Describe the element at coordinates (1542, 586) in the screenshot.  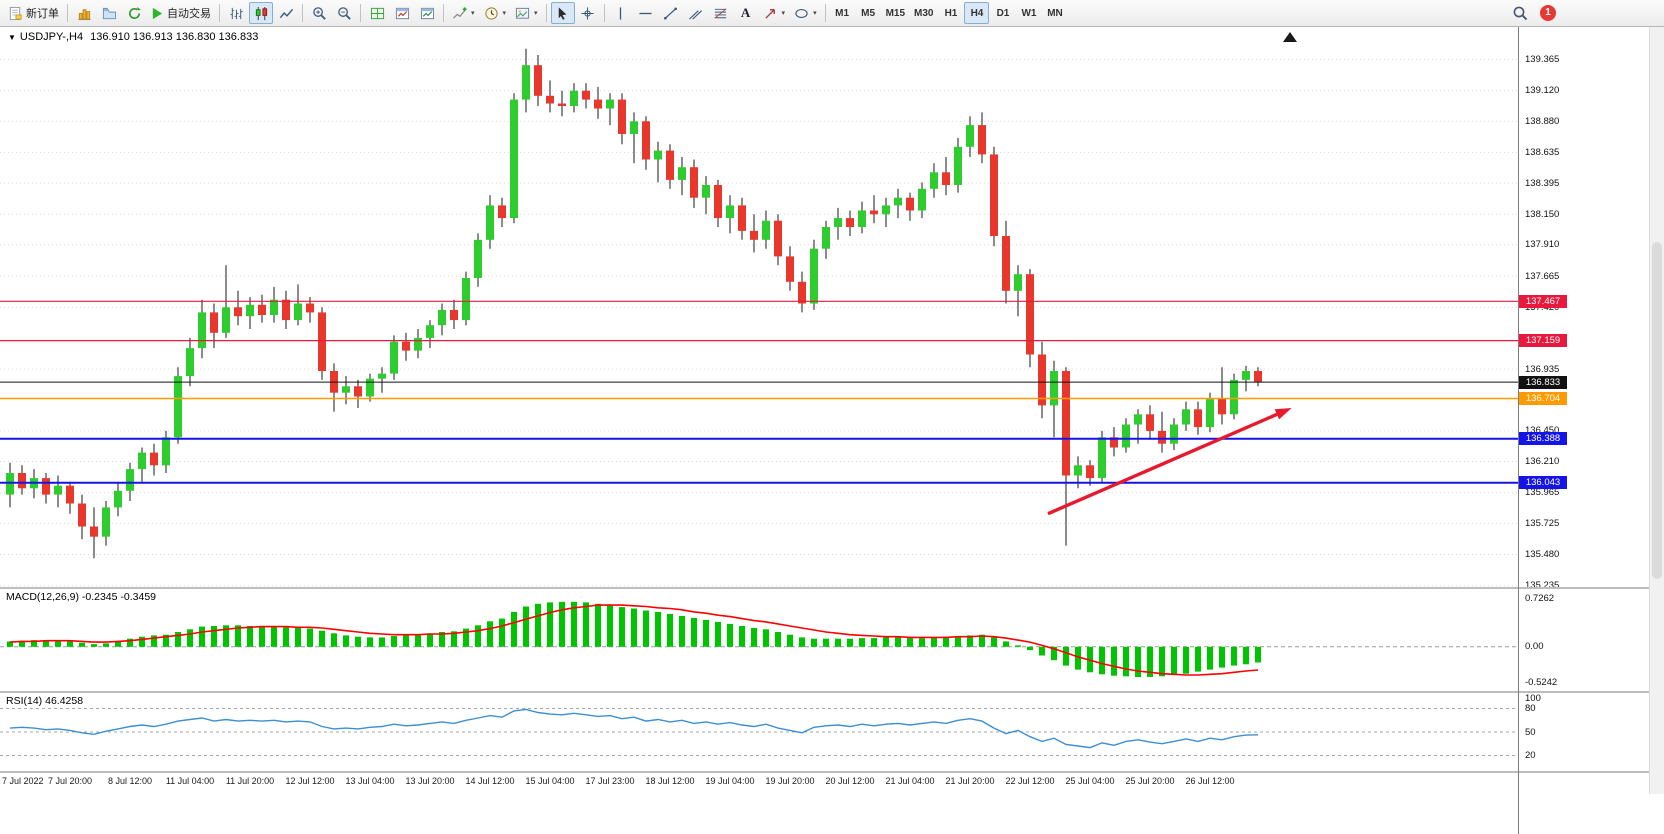
I see `price-axis-label: 135.235` at that location.